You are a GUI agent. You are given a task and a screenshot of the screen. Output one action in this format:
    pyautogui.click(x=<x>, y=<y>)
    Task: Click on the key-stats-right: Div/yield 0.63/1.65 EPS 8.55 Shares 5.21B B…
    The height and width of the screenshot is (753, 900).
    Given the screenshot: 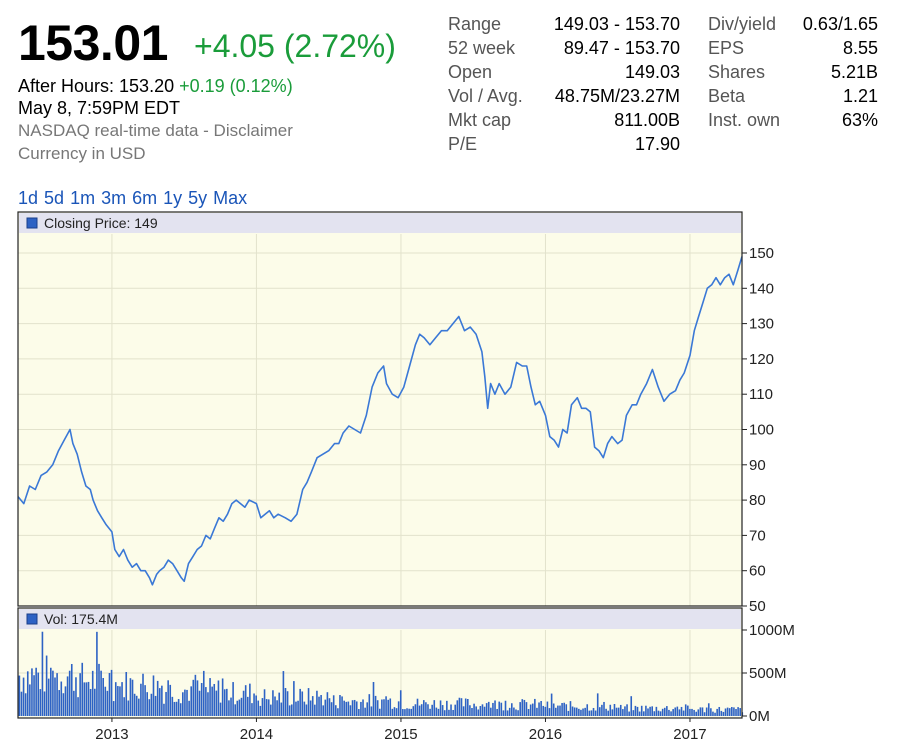 What is the action you would take?
    pyautogui.click(x=793, y=72)
    